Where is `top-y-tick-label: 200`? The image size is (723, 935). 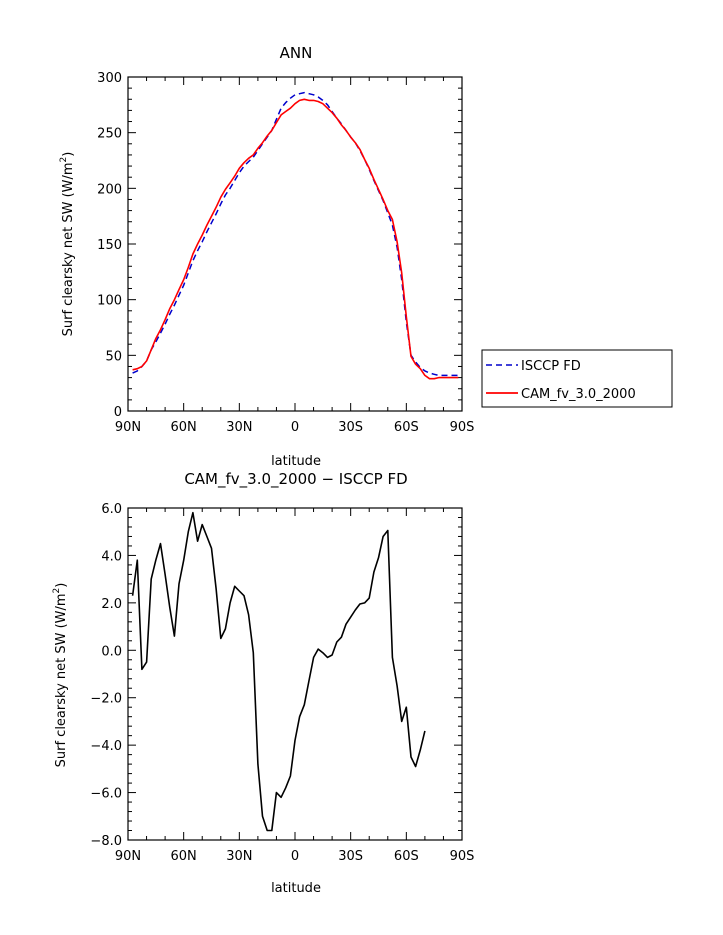 top-y-tick-label: 200 is located at coordinates (109, 189).